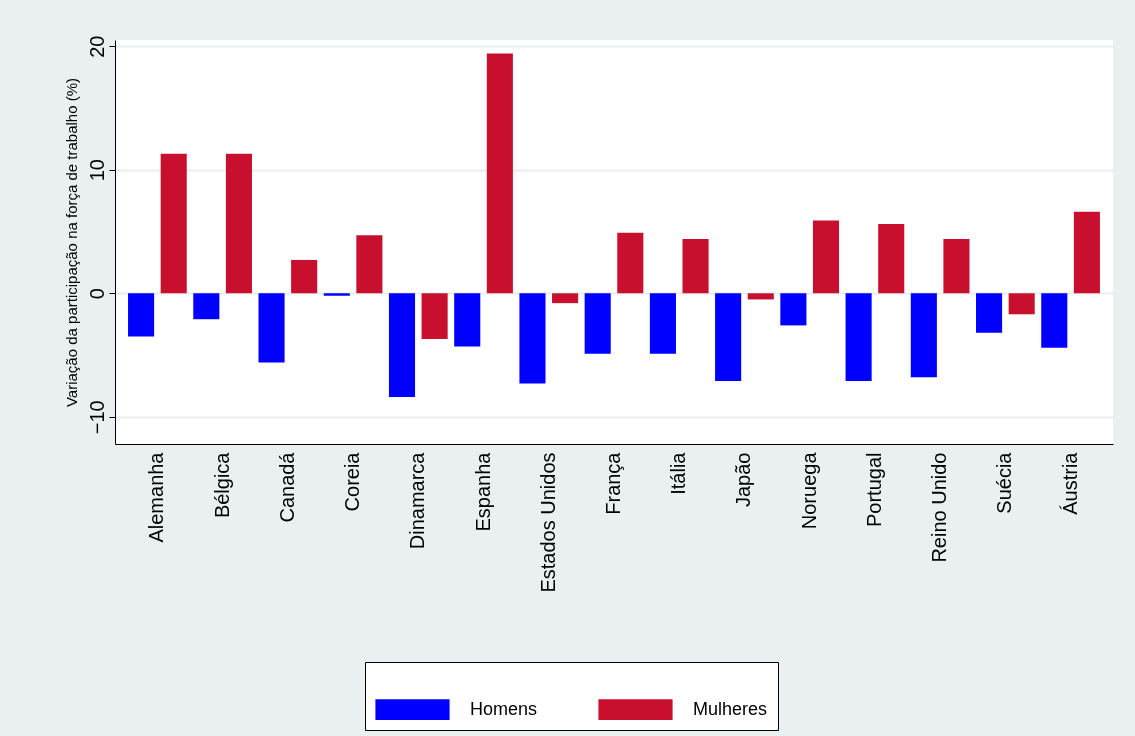 The image size is (1135, 736). Describe the element at coordinates (547, 522) in the screenshot. I see `x-tick-label: Estados Unidos` at that location.